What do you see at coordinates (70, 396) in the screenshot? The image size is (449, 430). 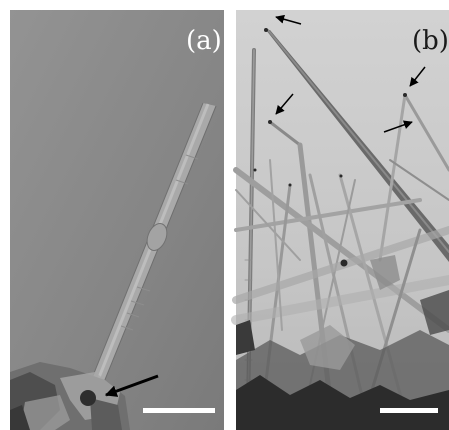 I see `debris-a` at bounding box center [70, 396].